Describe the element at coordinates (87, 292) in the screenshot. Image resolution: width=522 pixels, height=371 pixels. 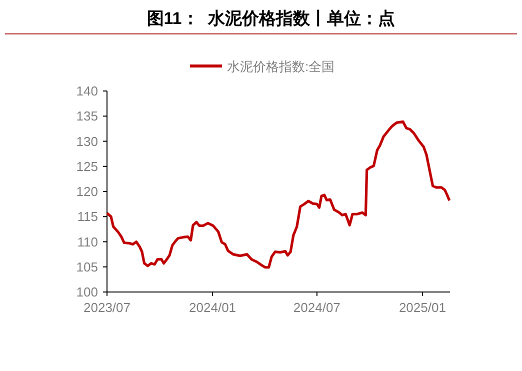
I see `y-tick-label: 100` at that location.